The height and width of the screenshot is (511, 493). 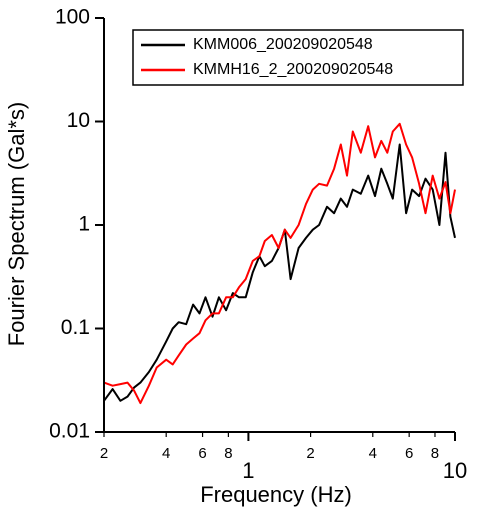 What do you see at coordinates (276, 494) in the screenshot?
I see `x-axis-title: Frequency (Hz)` at bounding box center [276, 494].